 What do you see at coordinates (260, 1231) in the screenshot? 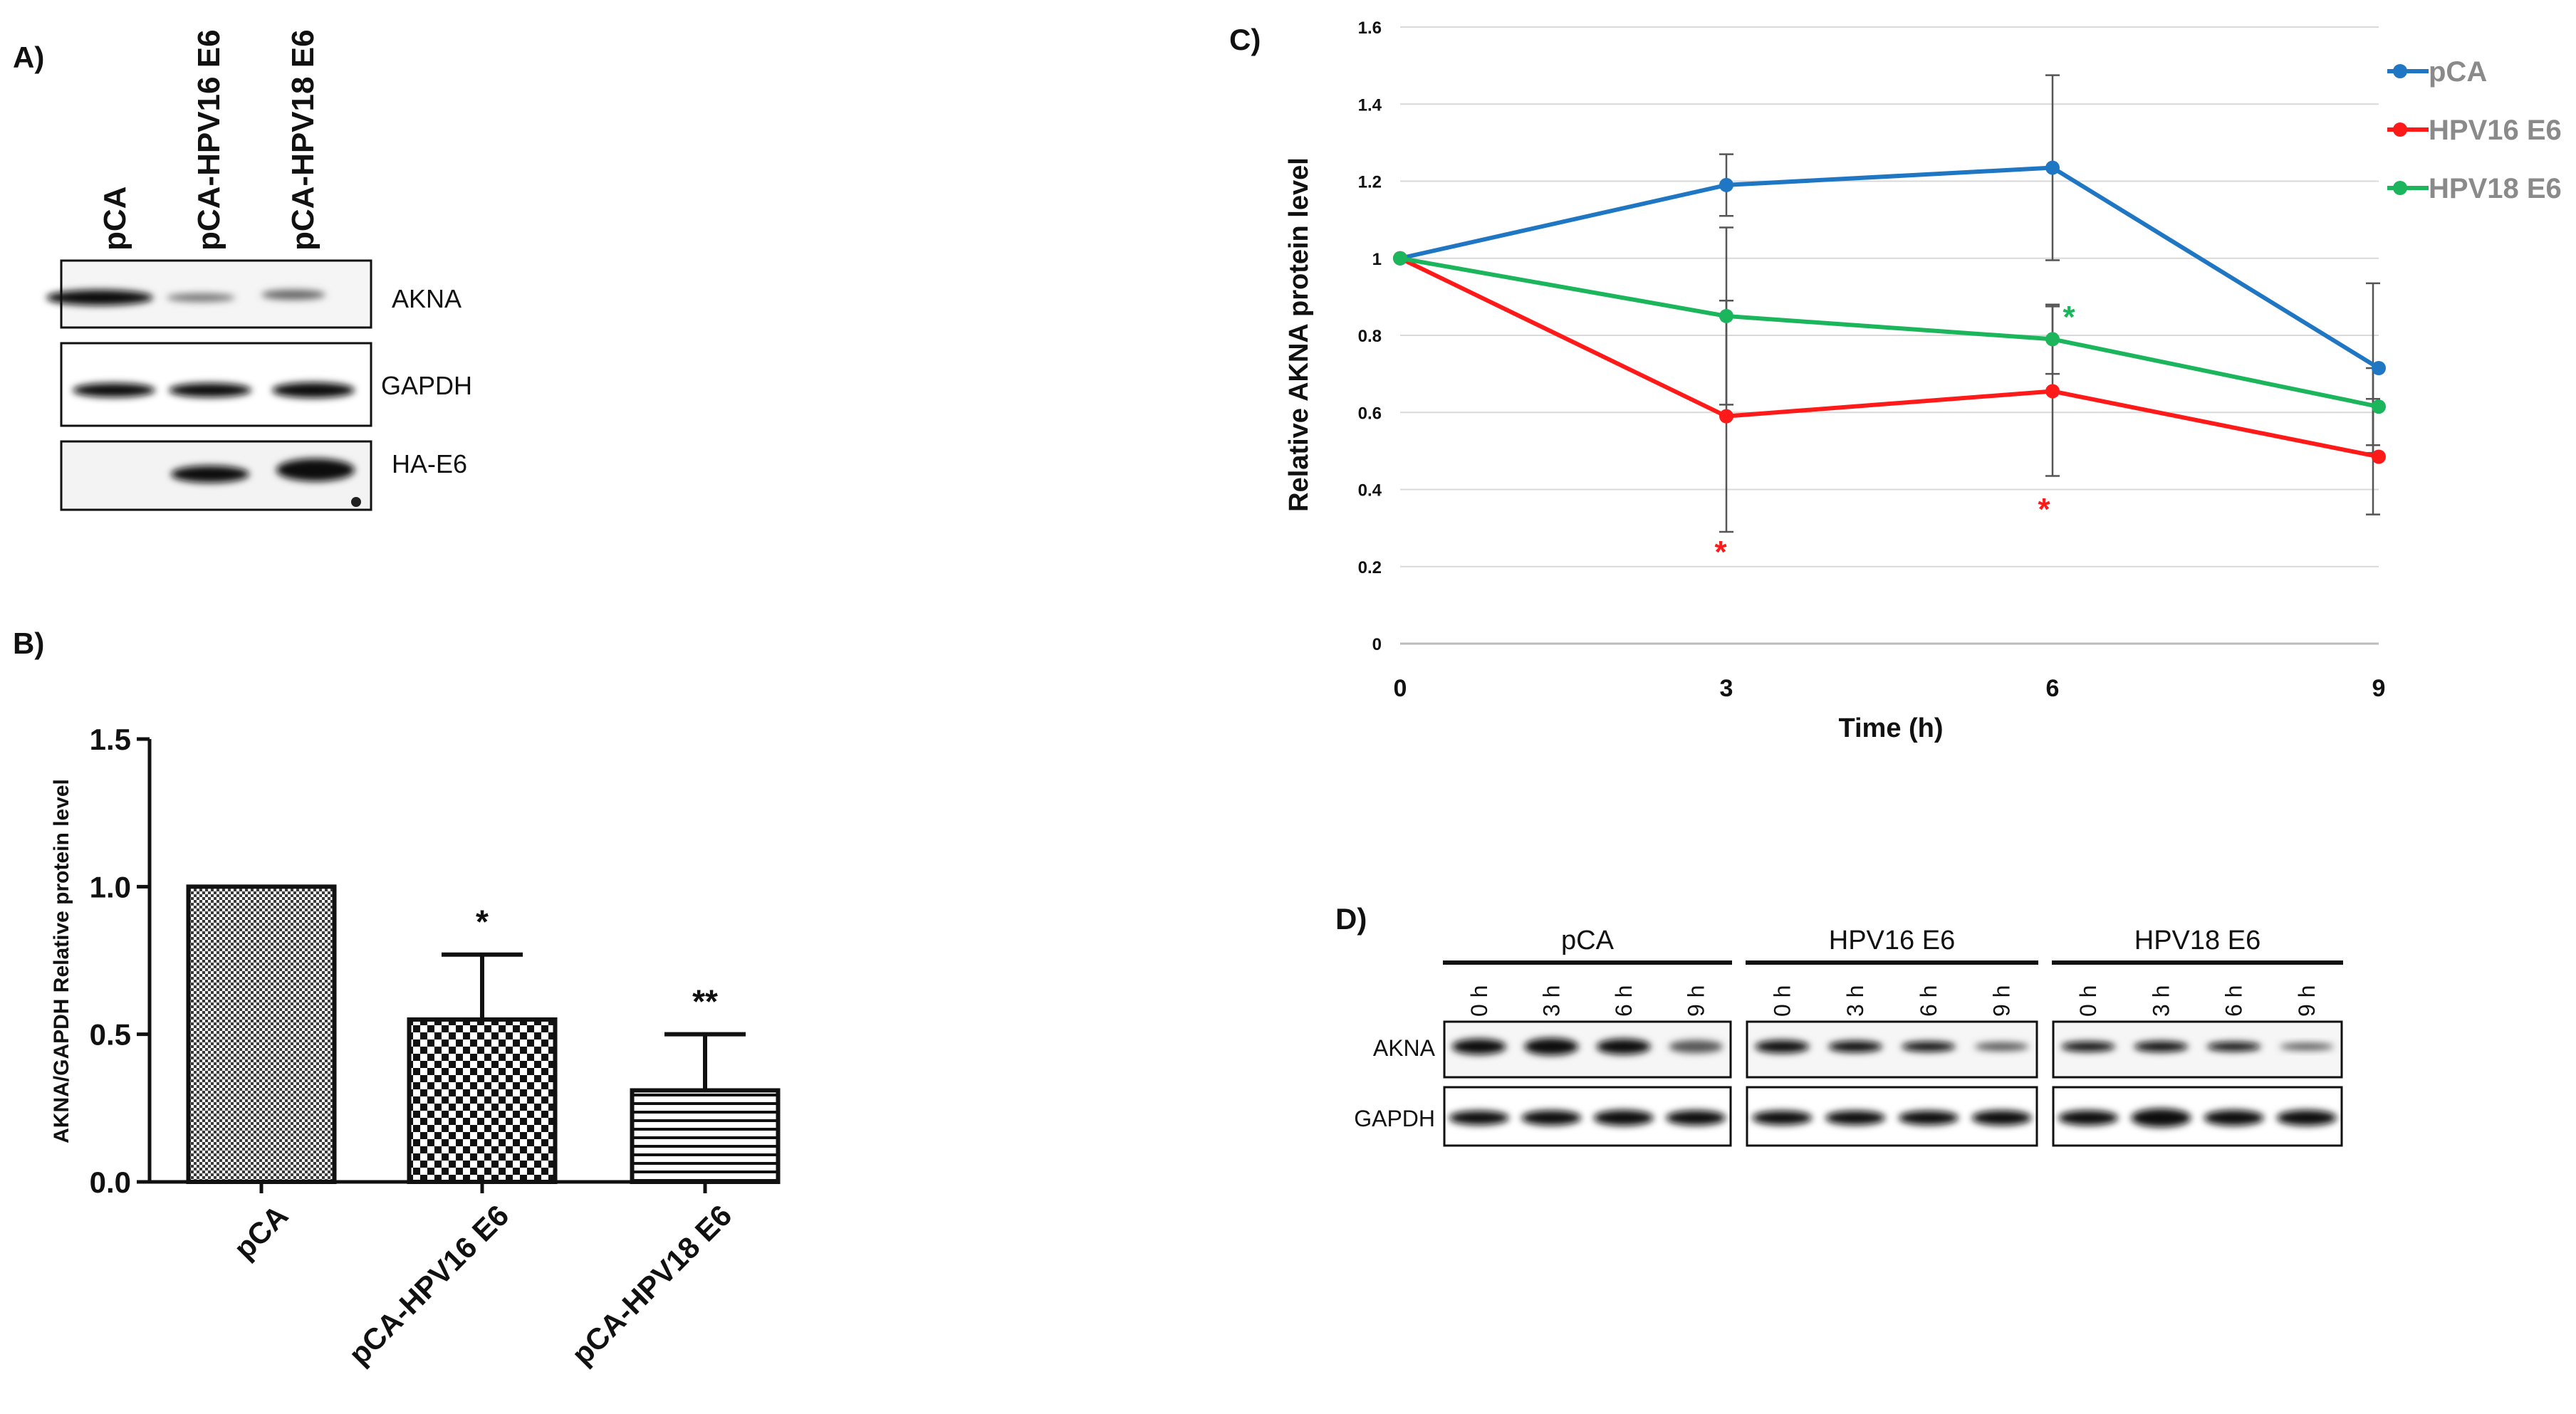
I see `panel-b-x-tick-label: pCA` at bounding box center [260, 1231].